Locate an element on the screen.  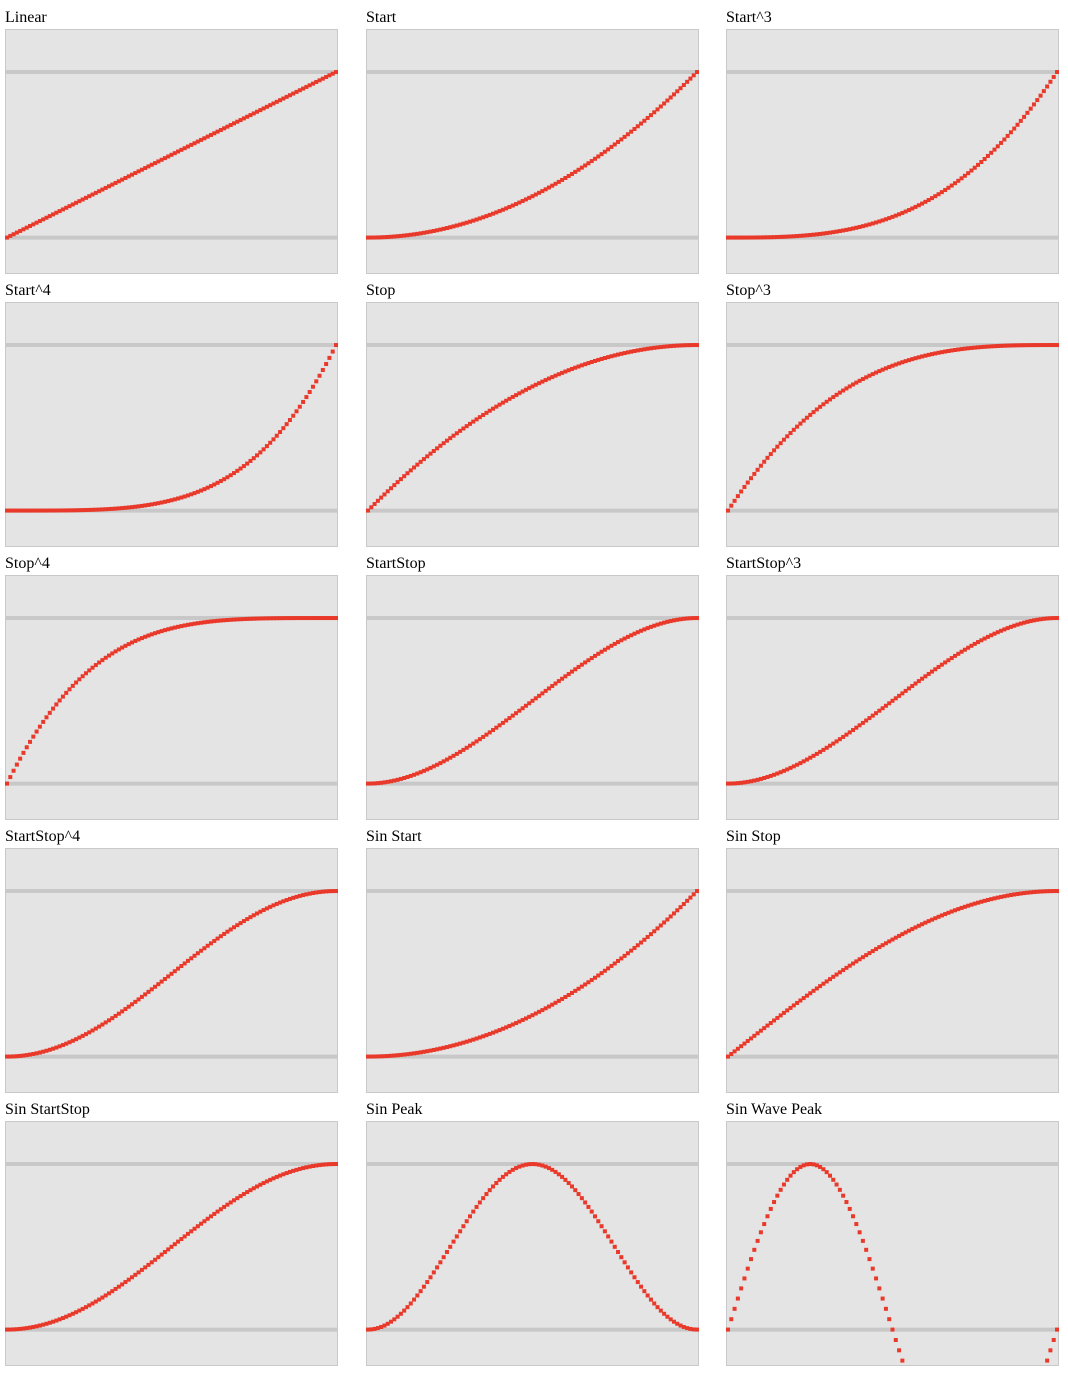
chart-title: Linear is located at coordinates (26, 17).